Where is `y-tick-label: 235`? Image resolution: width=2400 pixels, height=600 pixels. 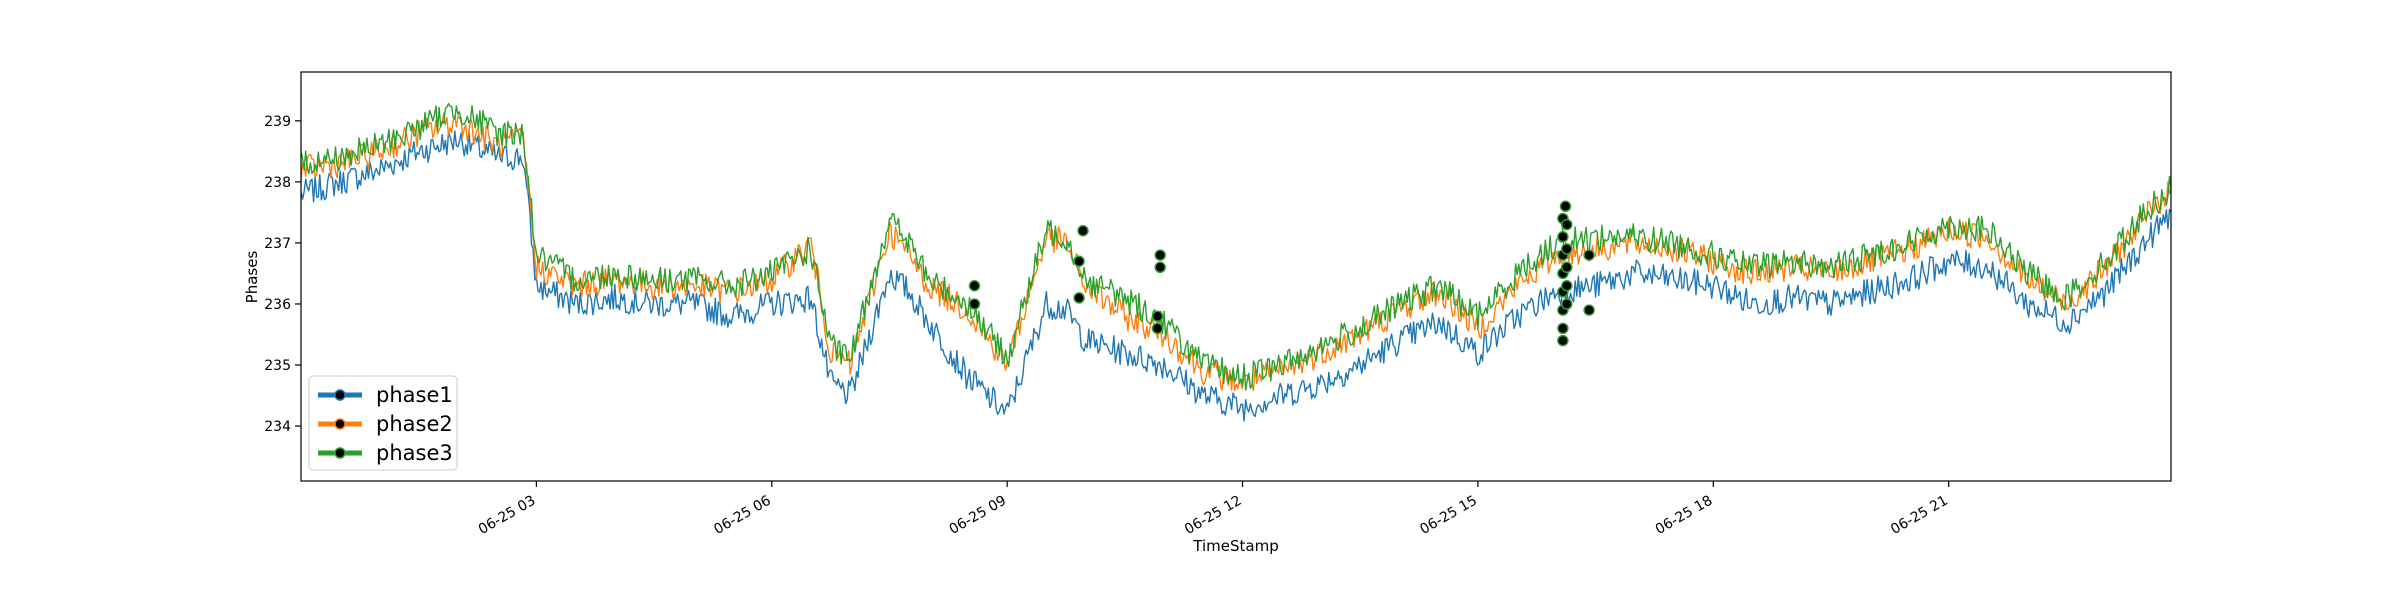
y-tick-label: 235 is located at coordinates (277, 366).